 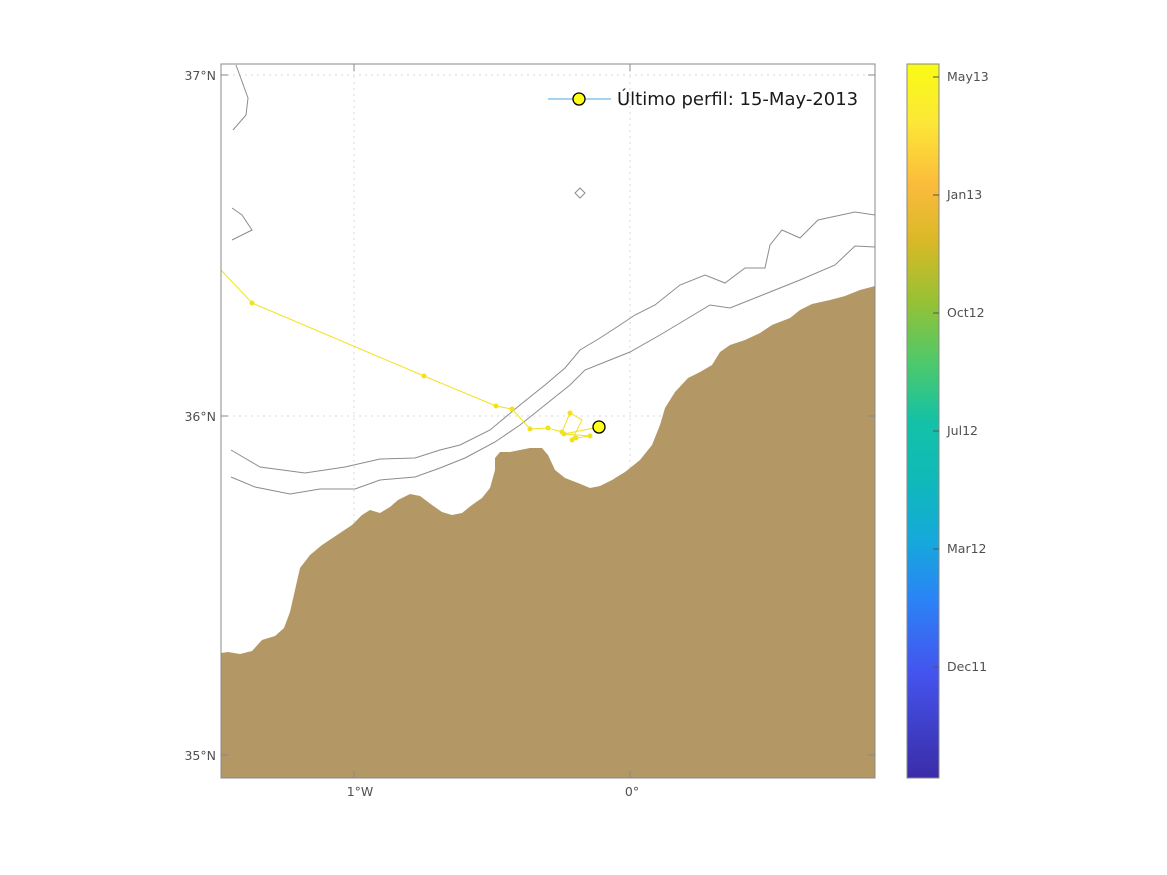 I want to click on last-profile-marker, so click(x=599, y=427).